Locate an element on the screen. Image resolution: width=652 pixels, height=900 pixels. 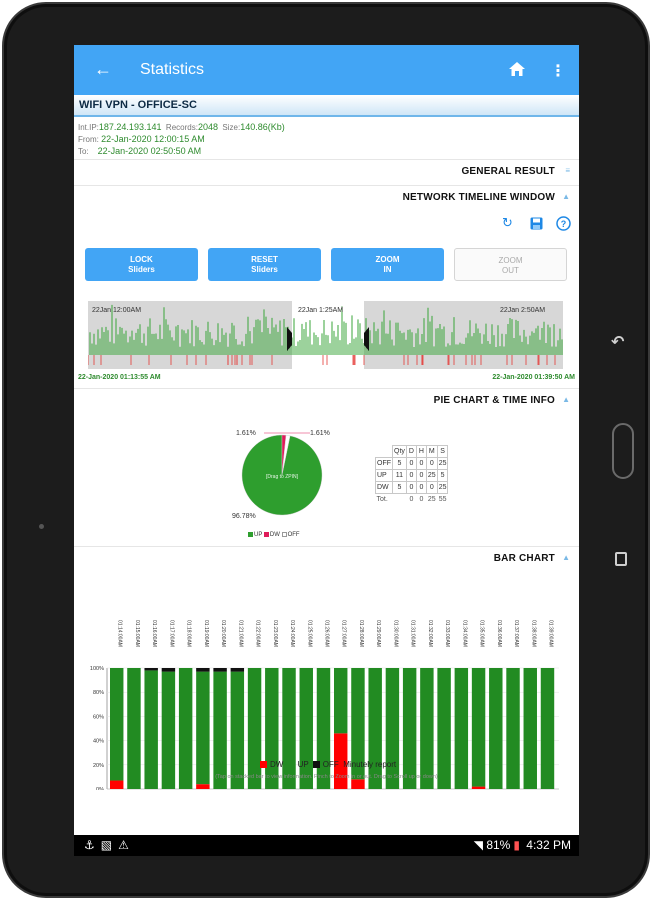
x-tick-label: 01:25:00AM is located at coordinates (309, 633).